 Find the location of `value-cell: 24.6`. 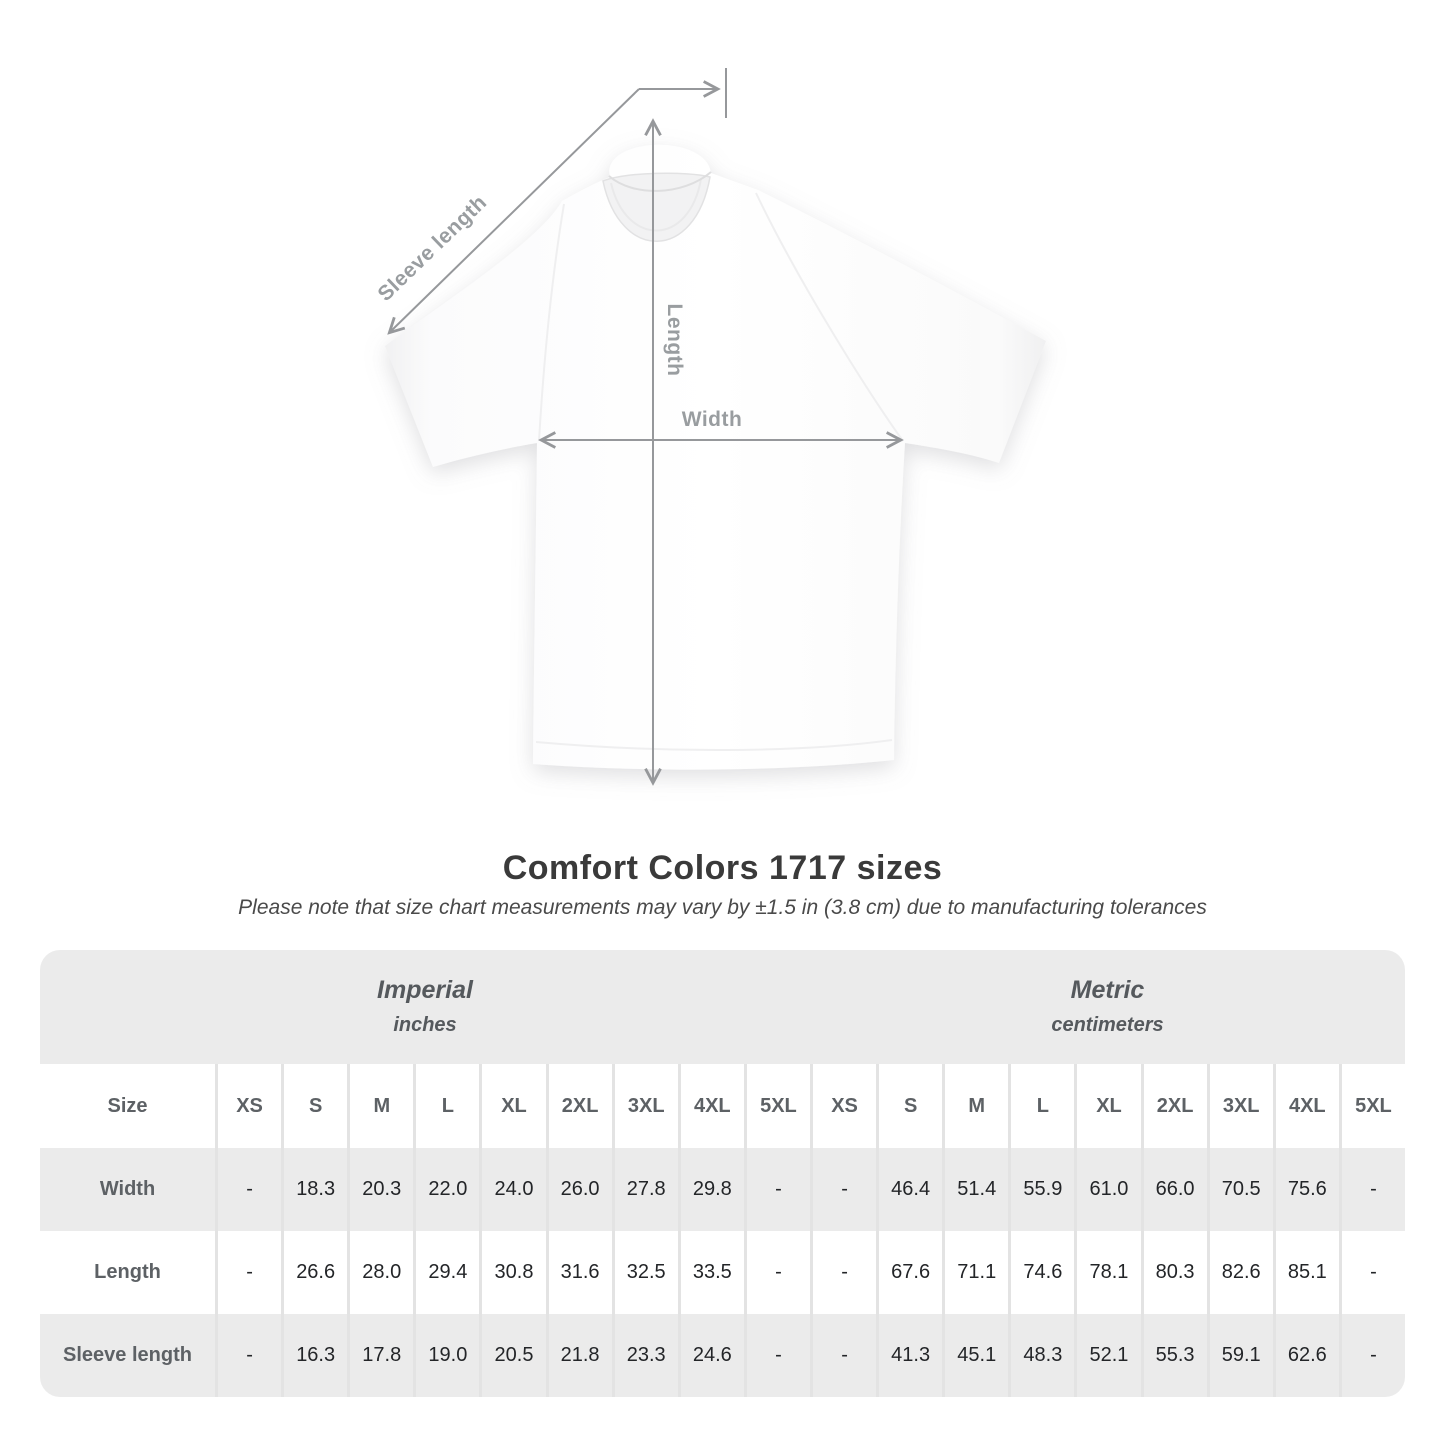

value-cell: 24.6 is located at coordinates (710, 1355).